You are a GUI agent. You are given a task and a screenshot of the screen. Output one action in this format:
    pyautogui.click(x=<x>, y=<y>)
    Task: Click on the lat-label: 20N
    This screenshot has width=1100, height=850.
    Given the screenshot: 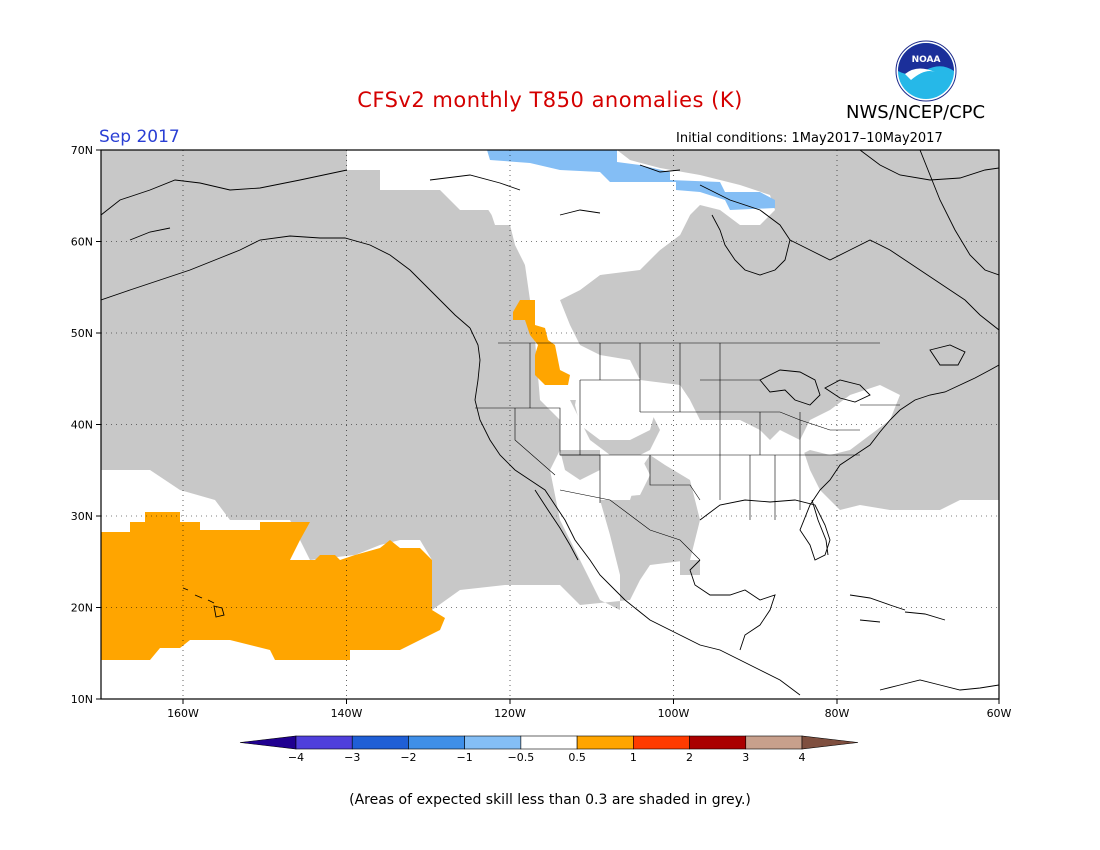 What is the action you would take?
    pyautogui.click(x=82, y=608)
    